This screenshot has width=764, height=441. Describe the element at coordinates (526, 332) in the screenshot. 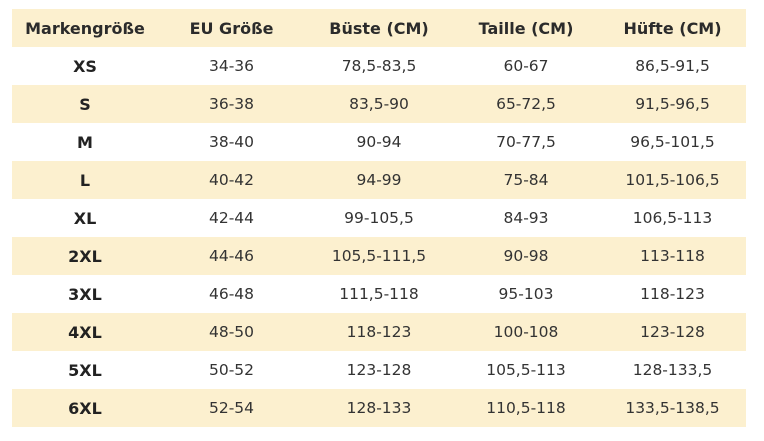

I see `waist-cell: 100-108` at that location.